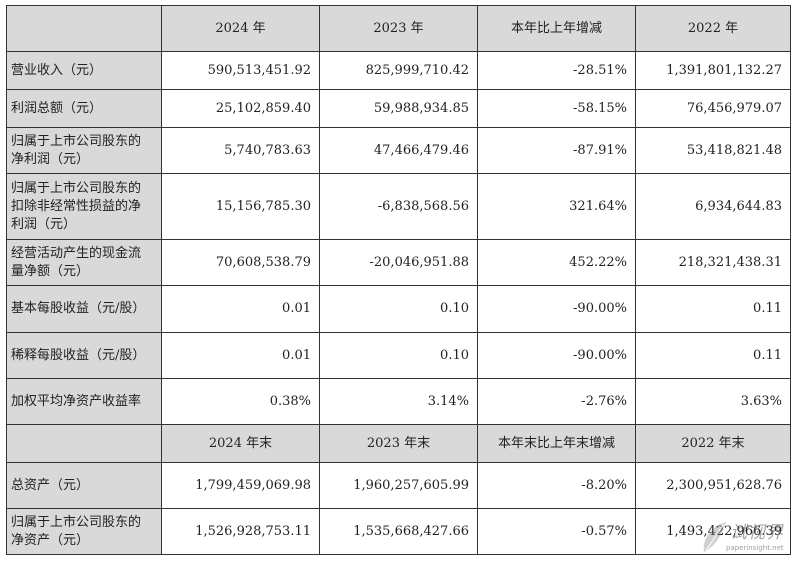 Image resolution: width=800 pixels, height=562 pixels. Describe the element at coordinates (556, 401) in the screenshot. I see `value-cell: -2.76%` at that location.